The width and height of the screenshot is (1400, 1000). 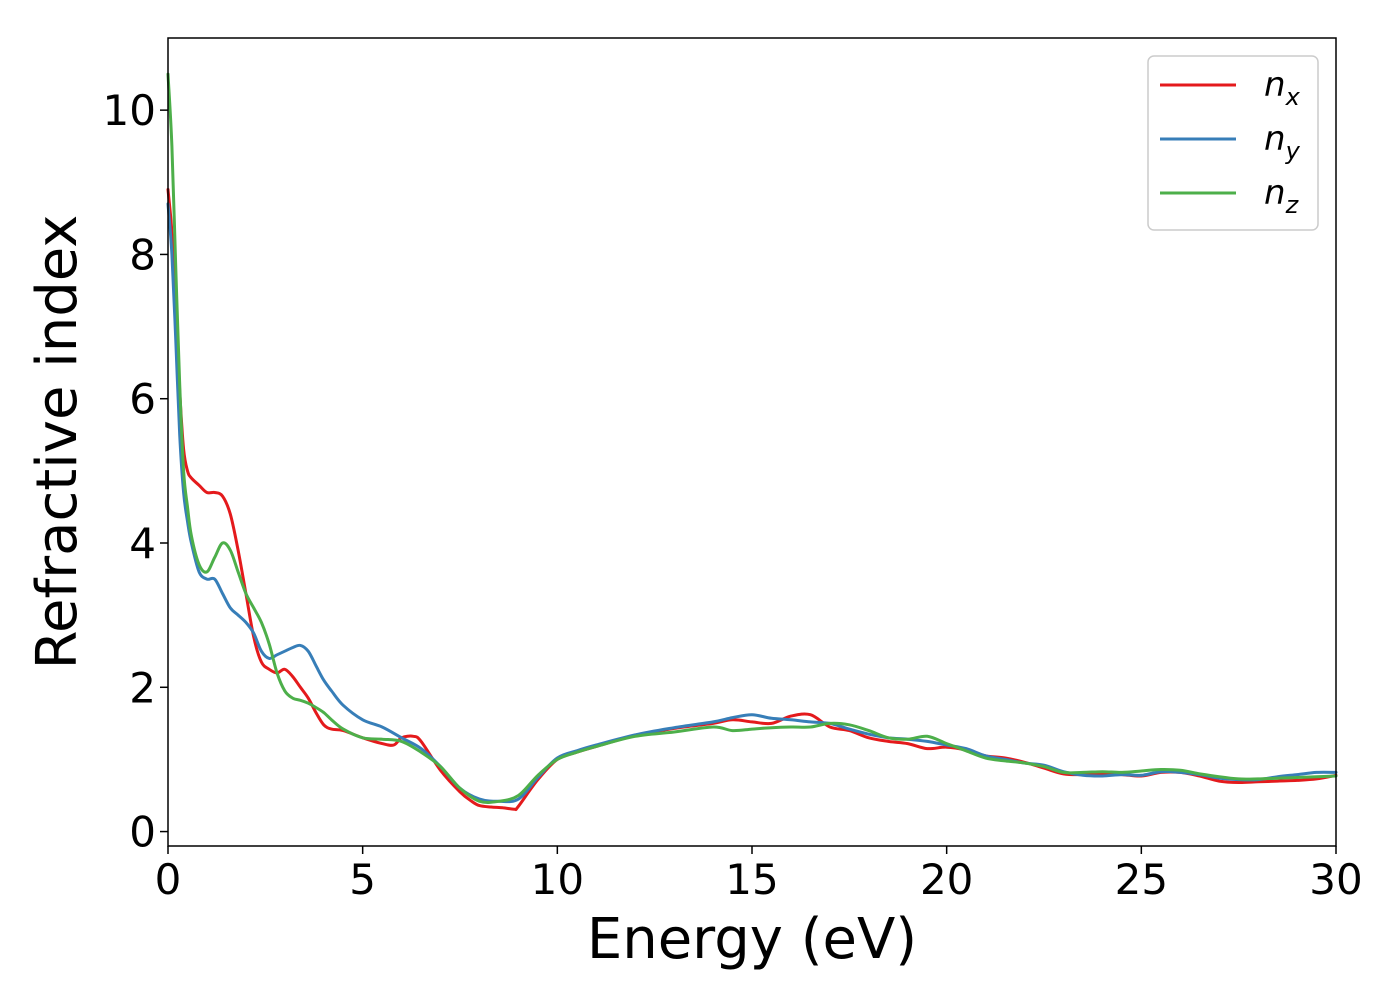 I want to click on y-tick-label: 2, so click(x=142, y=687).